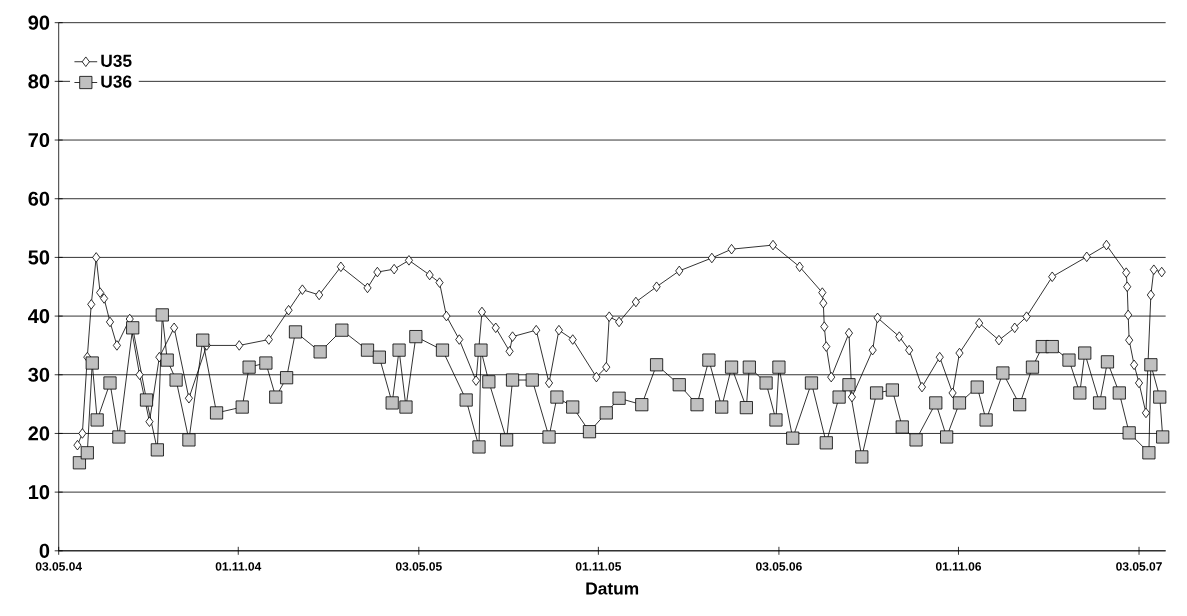  Describe the element at coordinates (116, 81) in the screenshot. I see `legend-label: U36` at that location.